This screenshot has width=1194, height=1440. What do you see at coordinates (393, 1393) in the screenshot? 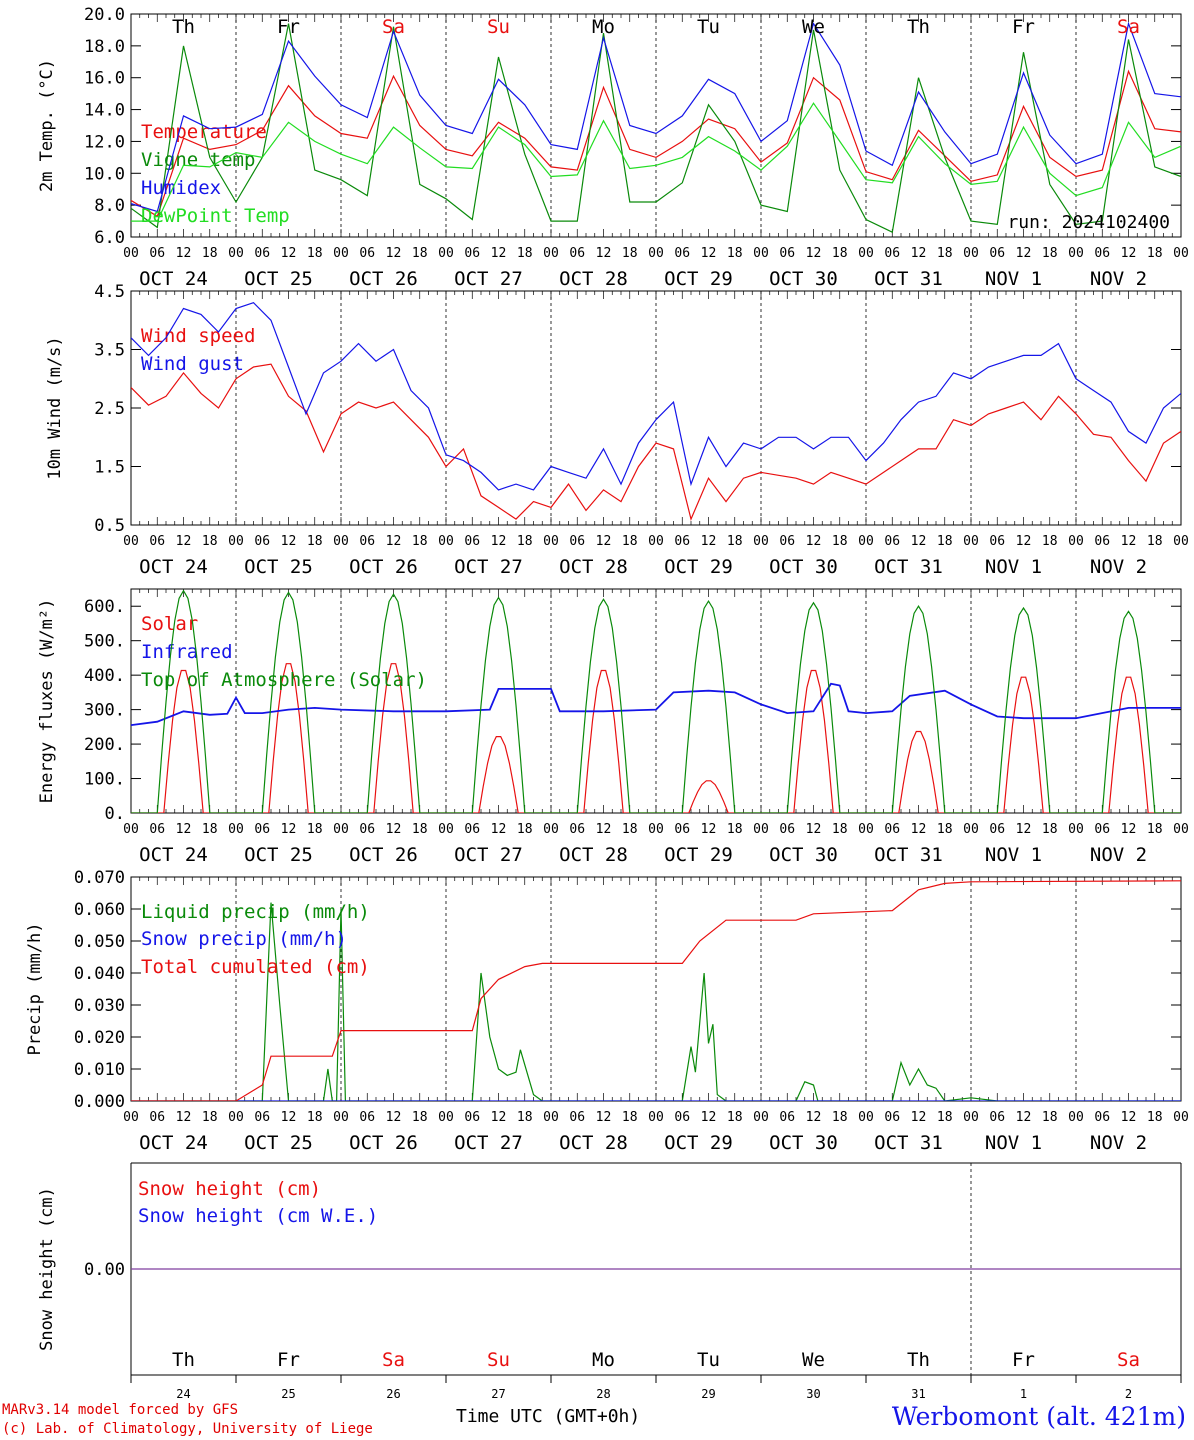
I see `day-number-label: 26` at bounding box center [393, 1393].